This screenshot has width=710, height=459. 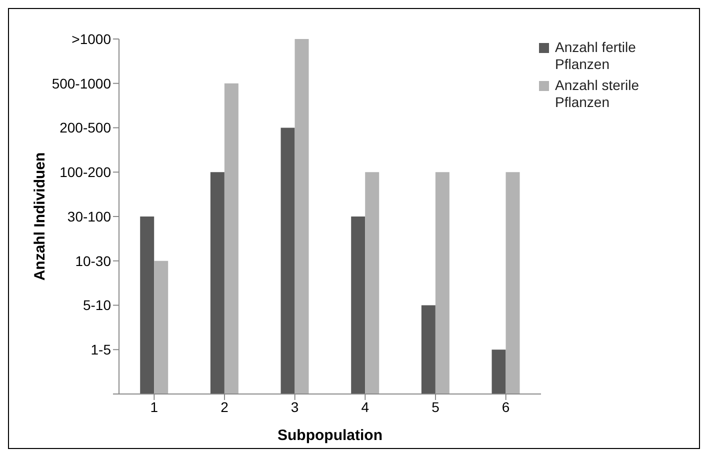 What do you see at coordinates (39, 216) in the screenshot?
I see `y-axis-title: Anzahl Individuen` at bounding box center [39, 216].